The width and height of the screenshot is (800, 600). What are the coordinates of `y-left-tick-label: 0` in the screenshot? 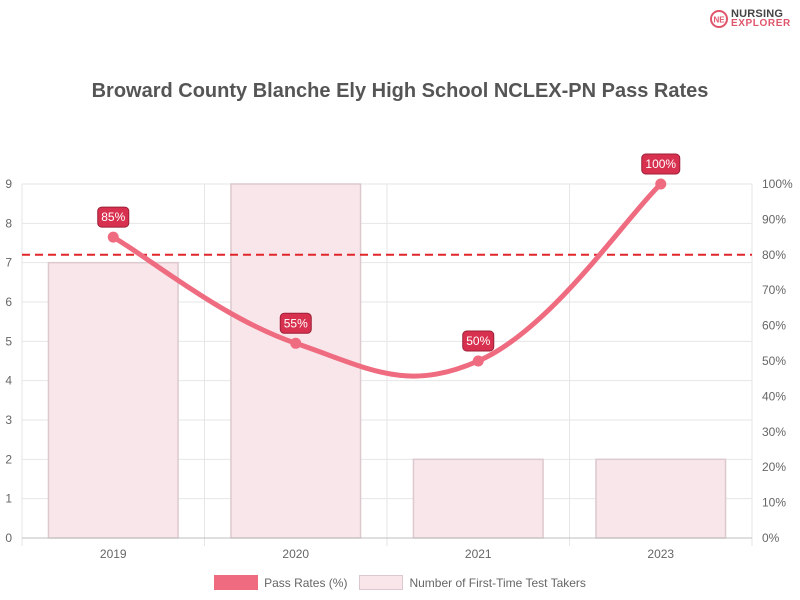 It's located at (8, 538).